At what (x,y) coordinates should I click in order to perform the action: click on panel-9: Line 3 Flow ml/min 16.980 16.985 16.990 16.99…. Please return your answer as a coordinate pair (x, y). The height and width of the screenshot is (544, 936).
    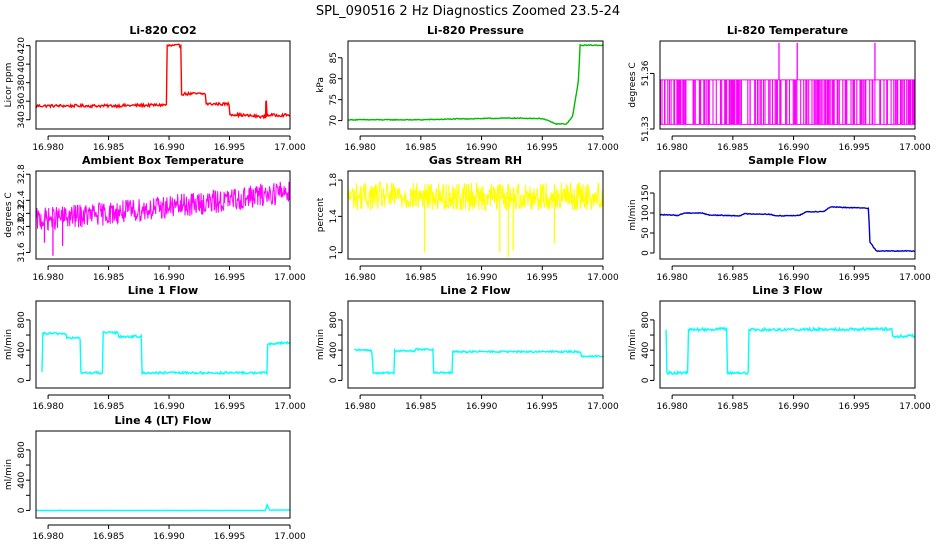
    Looking at the image, I should click on (779, 348).